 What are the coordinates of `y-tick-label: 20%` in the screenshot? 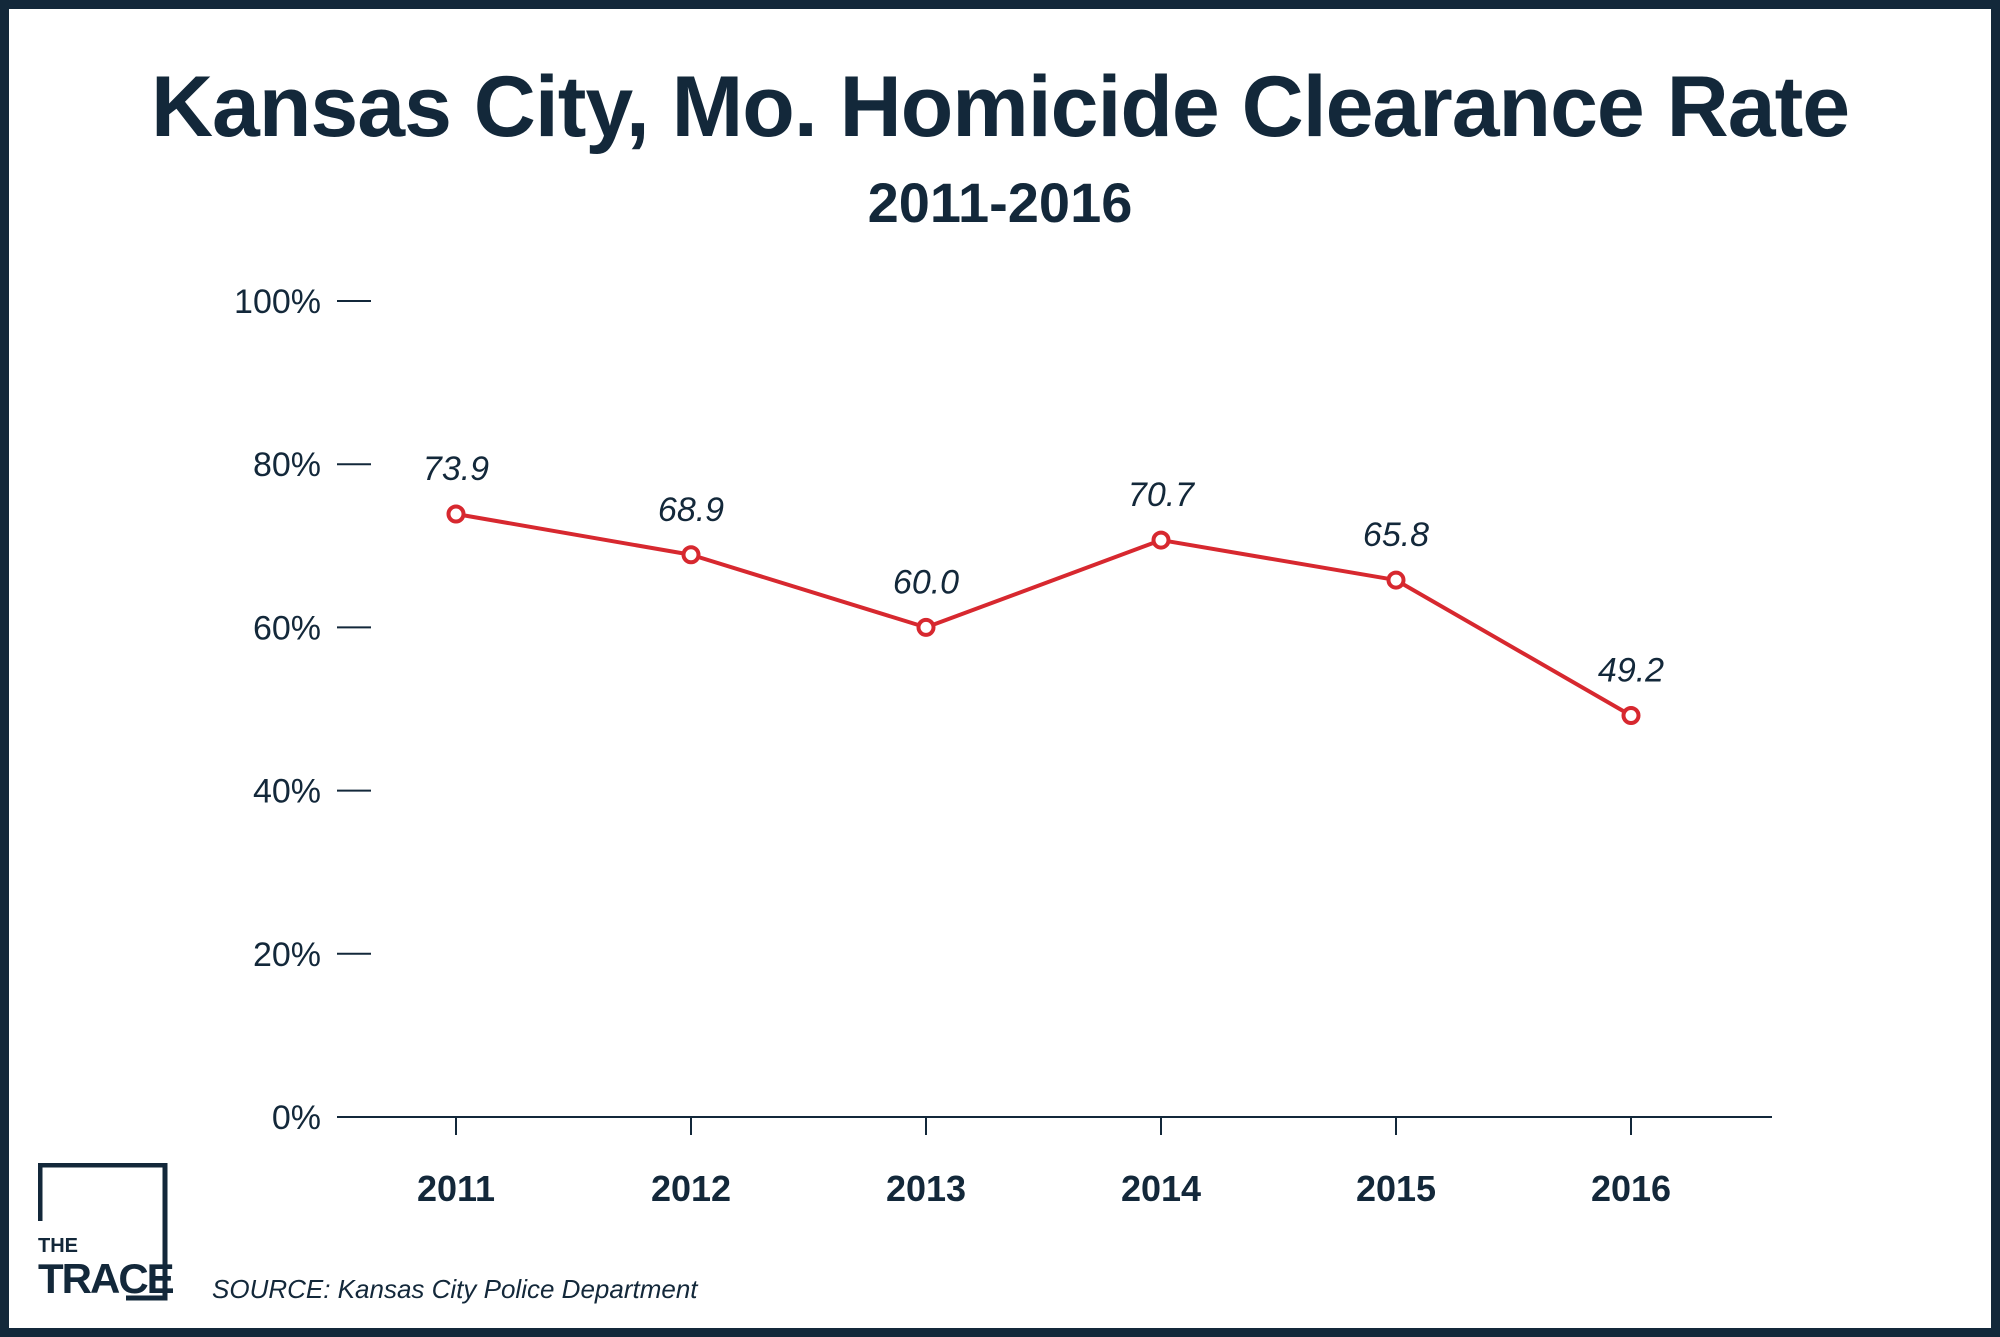 It's located at (287, 955).